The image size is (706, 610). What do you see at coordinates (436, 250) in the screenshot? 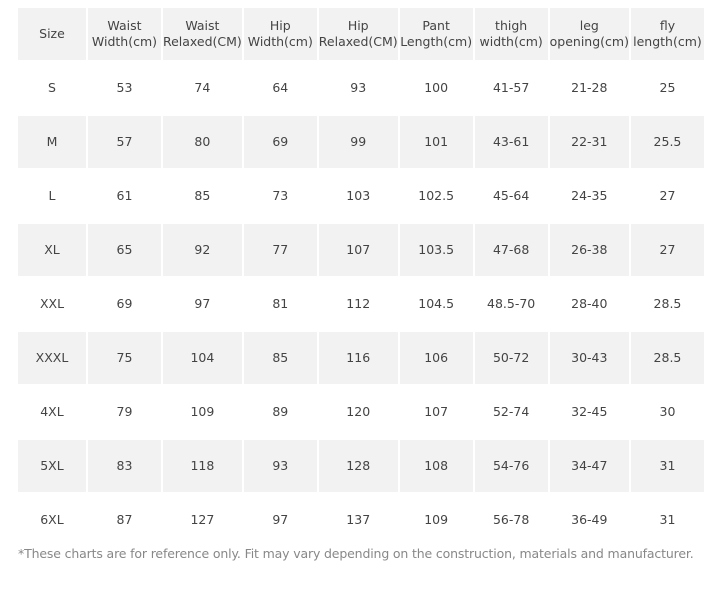
I see `cell: 103.5` at bounding box center [436, 250].